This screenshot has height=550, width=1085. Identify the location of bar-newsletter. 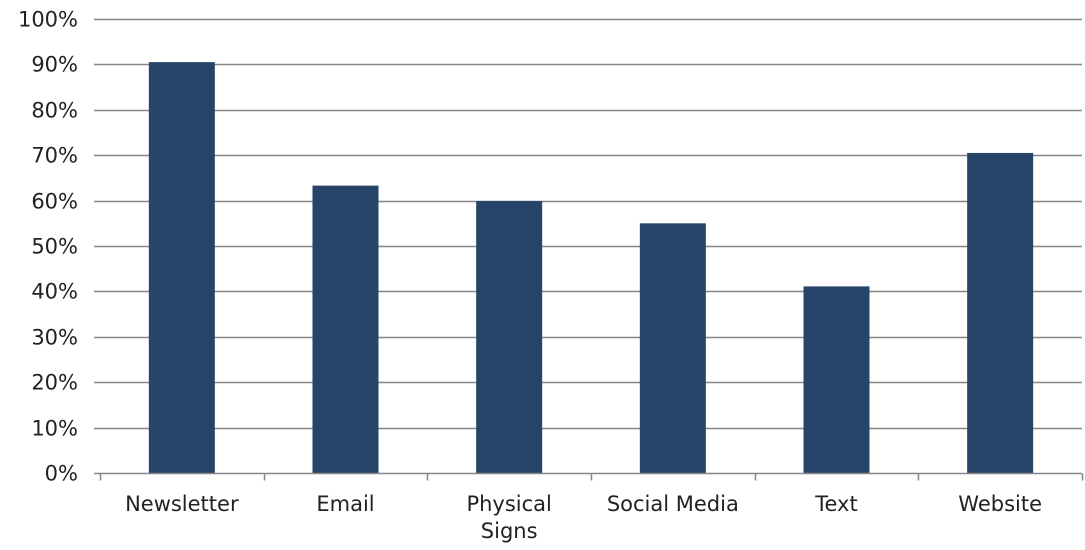
(181, 267).